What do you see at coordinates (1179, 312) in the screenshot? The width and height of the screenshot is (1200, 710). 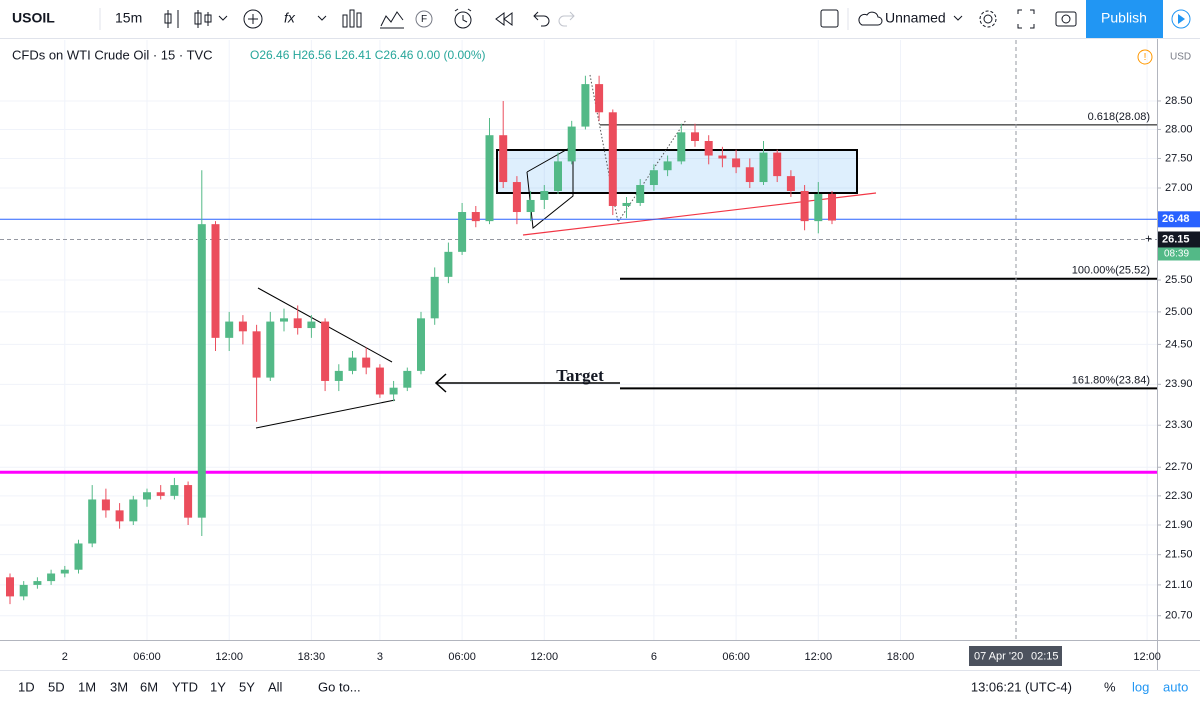 I see `y-tick-label: 25.00` at bounding box center [1179, 312].